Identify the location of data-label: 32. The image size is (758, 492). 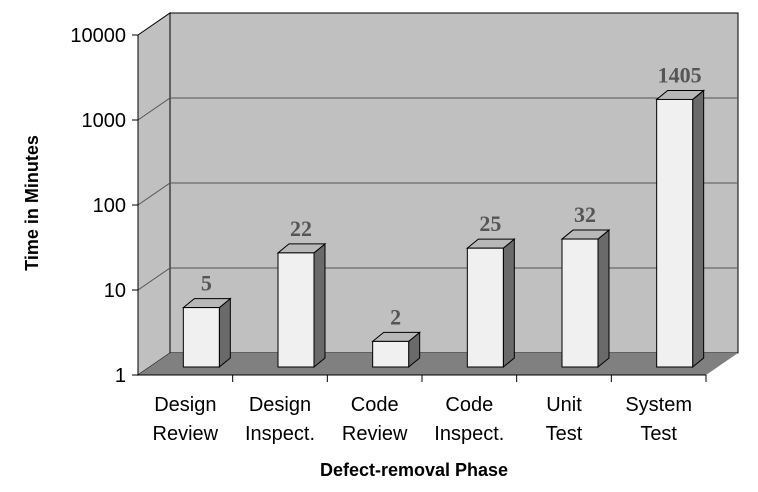
(585, 214).